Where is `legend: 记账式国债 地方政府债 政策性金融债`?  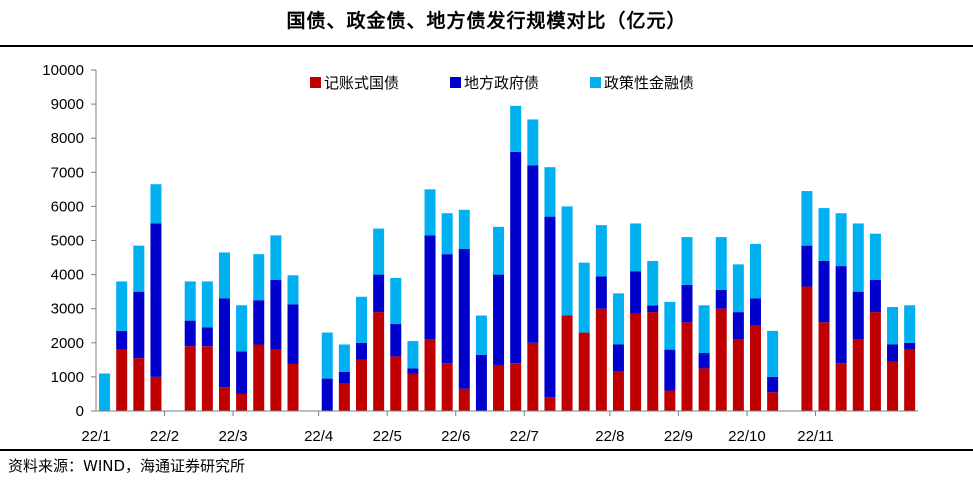
legend: 记账式国债 地方政府债 政策性金融债 is located at coordinates (502, 83).